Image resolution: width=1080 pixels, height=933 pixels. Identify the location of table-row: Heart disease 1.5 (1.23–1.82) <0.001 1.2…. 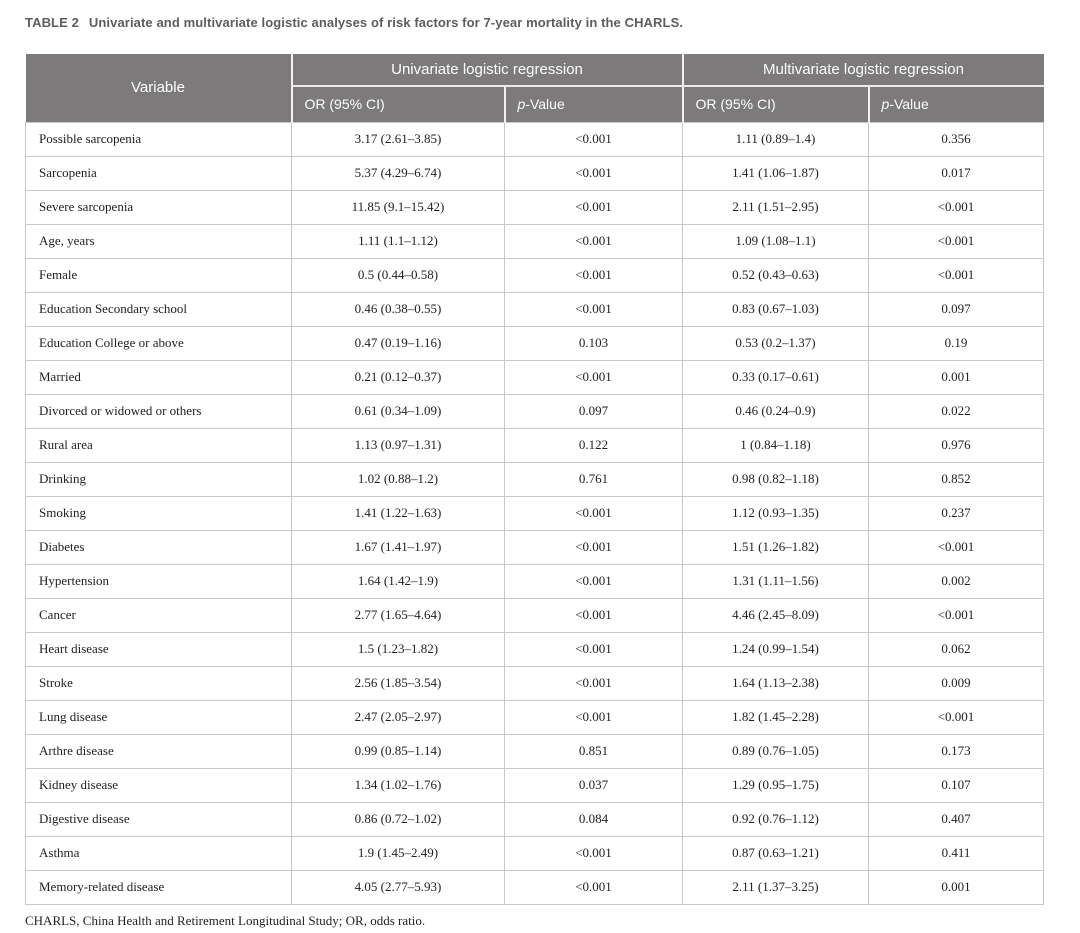
(535, 649).